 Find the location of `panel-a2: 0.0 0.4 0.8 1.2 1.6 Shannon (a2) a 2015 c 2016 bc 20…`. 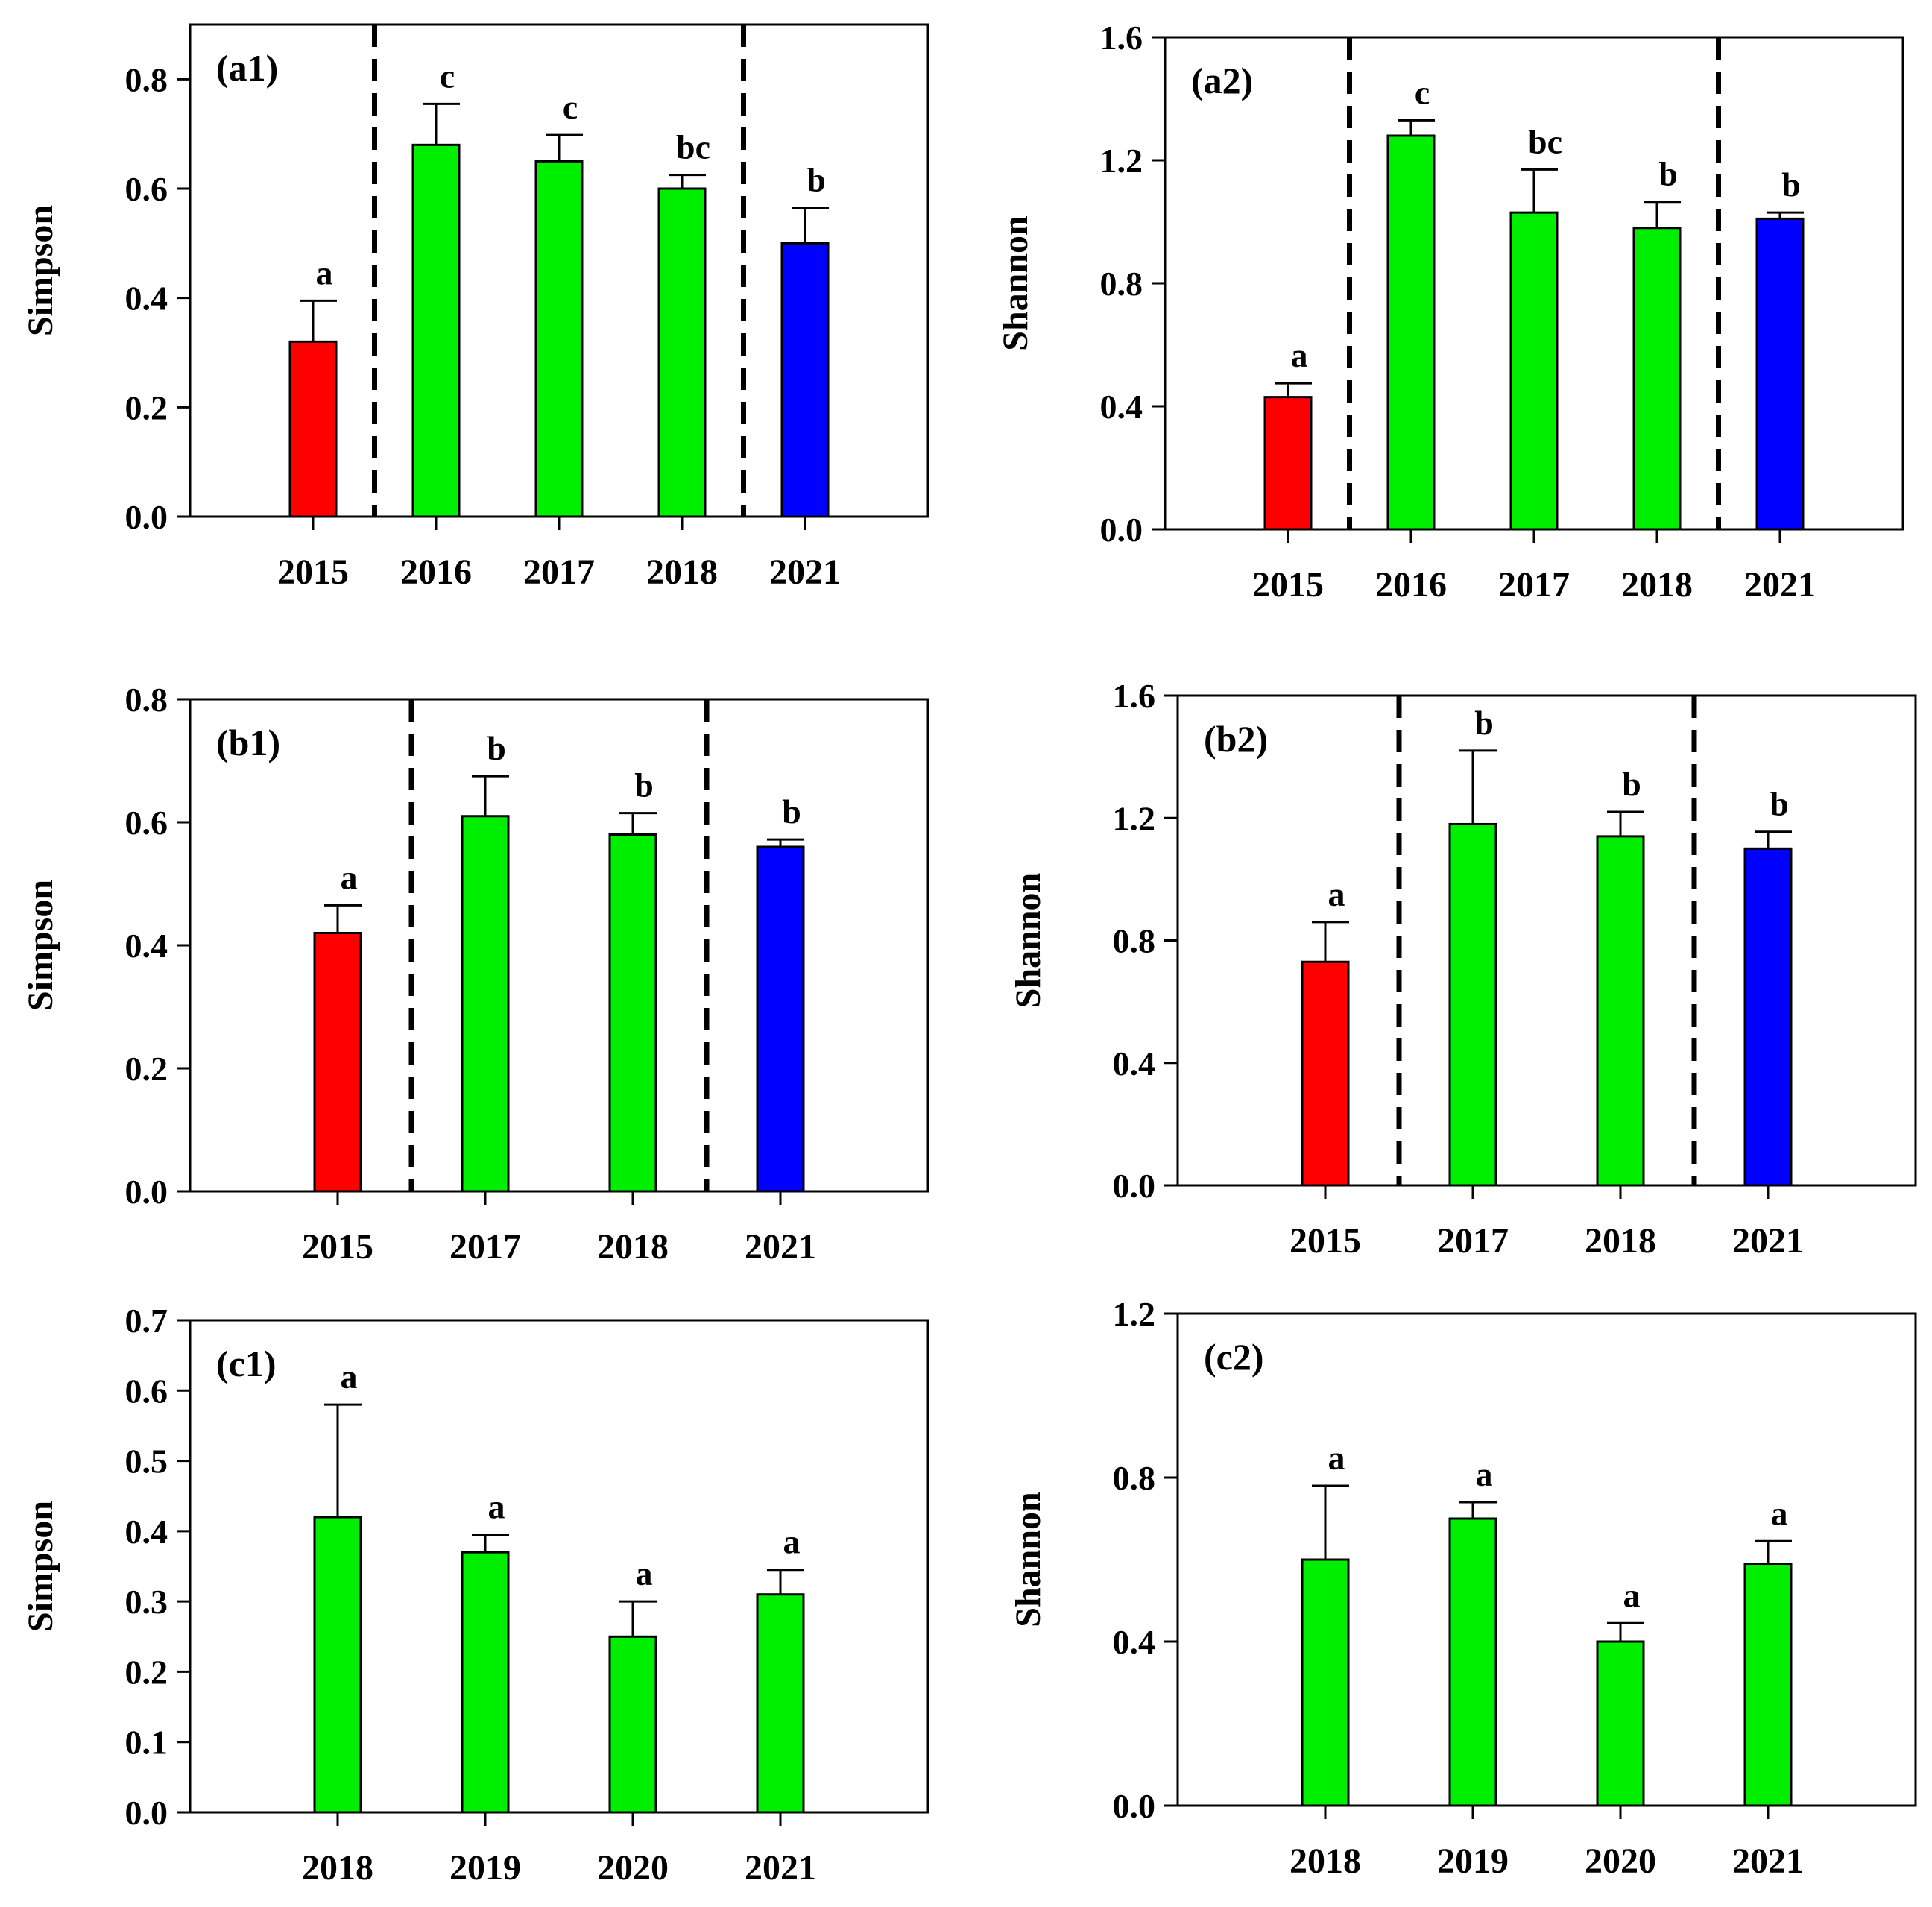

panel-a2: 0.0 0.4 0.8 1.2 1.6 Shannon (a2) a 2015 c 2016 bc 20… is located at coordinates (1450, 312).